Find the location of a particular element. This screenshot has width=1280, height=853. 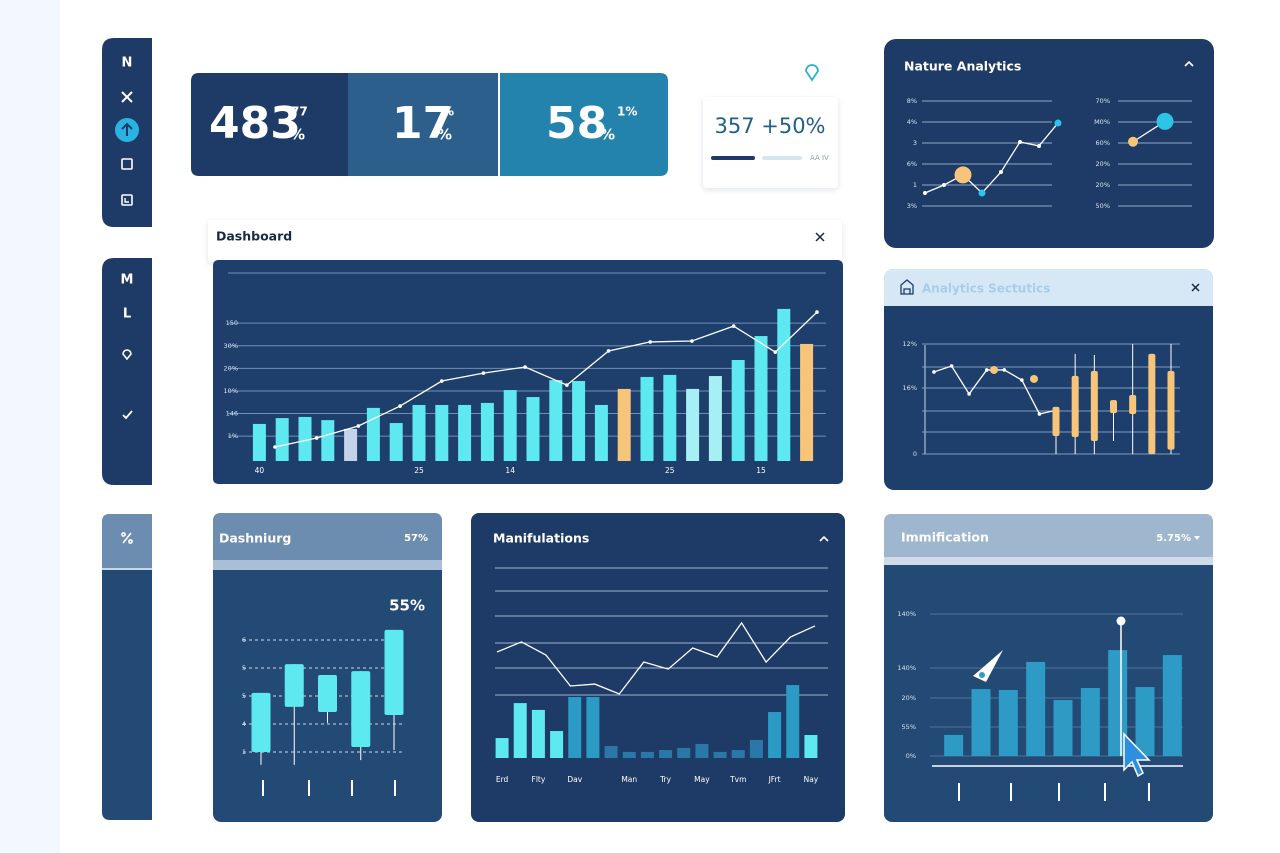

y-tick-label: 16% is located at coordinates (910, 388).